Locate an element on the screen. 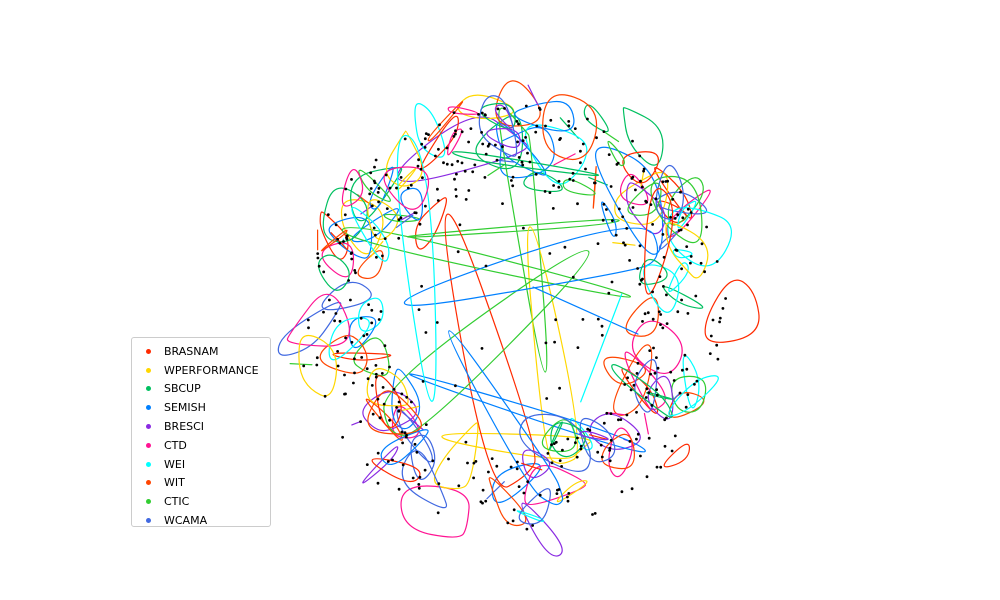 The width and height of the screenshot is (1000, 600). legend-entry: CTIC is located at coordinates (205, 501).